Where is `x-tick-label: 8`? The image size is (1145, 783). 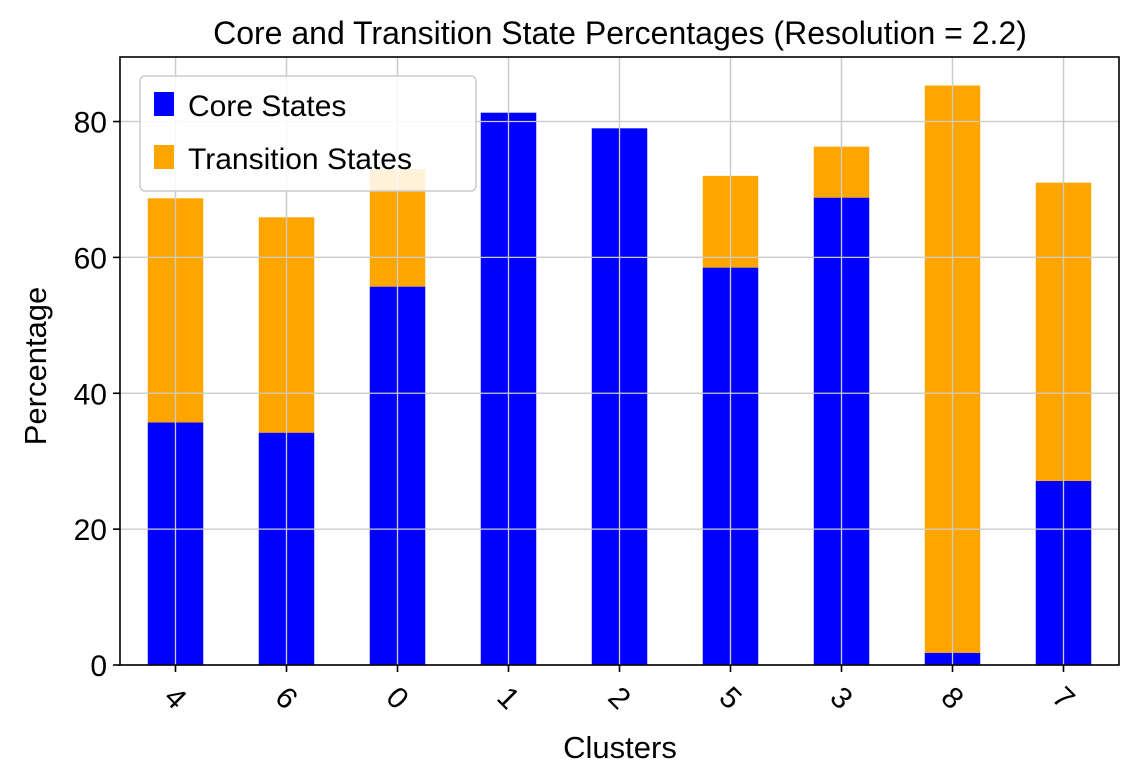
x-tick-label: 8 is located at coordinates (952, 698).